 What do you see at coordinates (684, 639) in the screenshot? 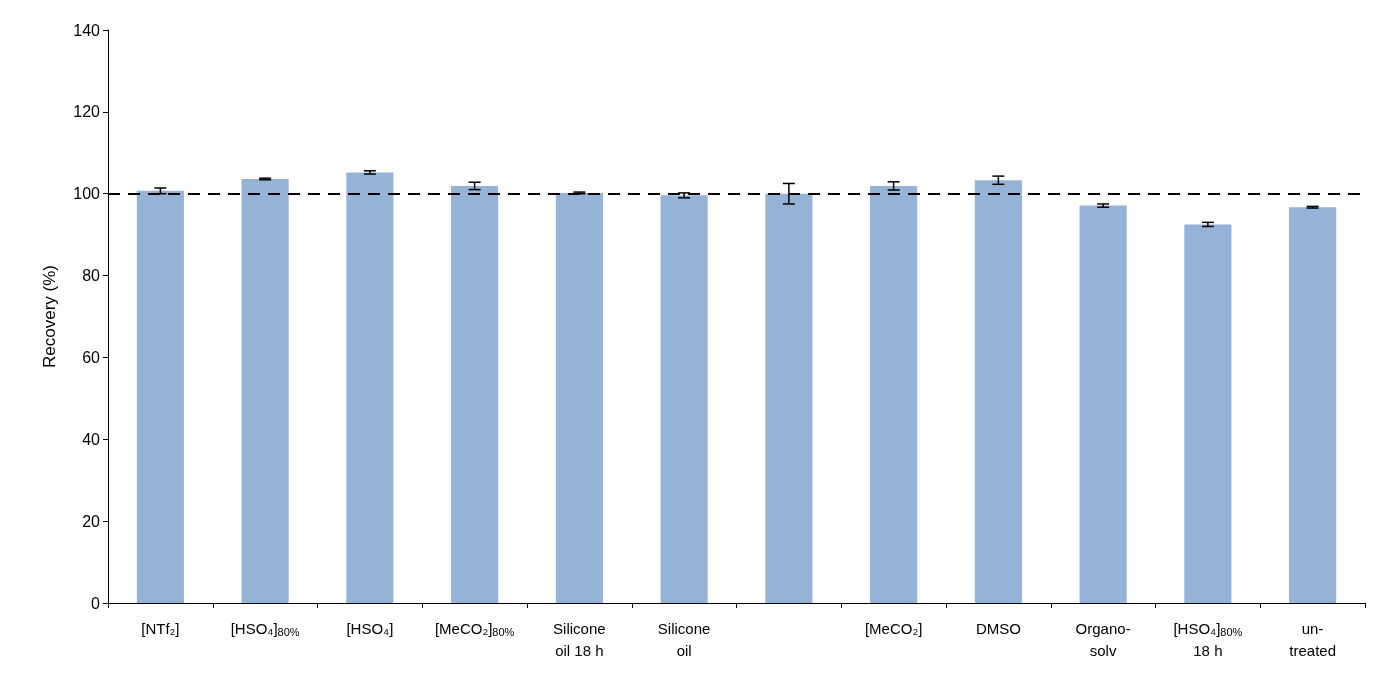
I see `x-tick-label: Silicone oil` at bounding box center [684, 639].